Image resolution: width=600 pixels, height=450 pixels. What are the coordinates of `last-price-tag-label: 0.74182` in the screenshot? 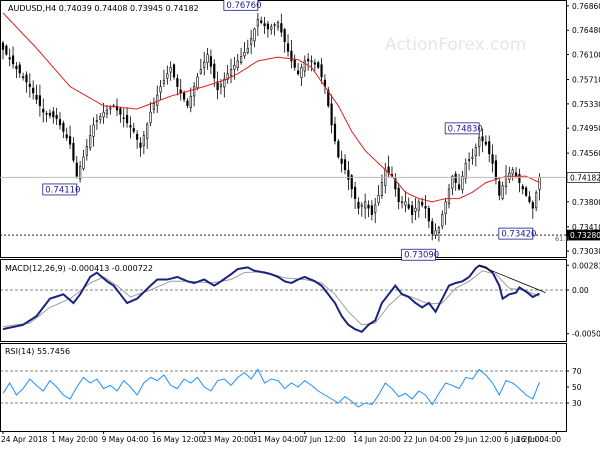 It's located at (585, 177).